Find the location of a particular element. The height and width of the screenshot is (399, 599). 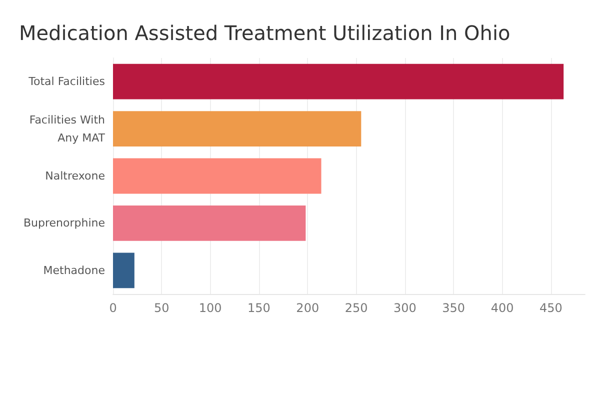

y-tick-label: Methadone is located at coordinates (74, 270).